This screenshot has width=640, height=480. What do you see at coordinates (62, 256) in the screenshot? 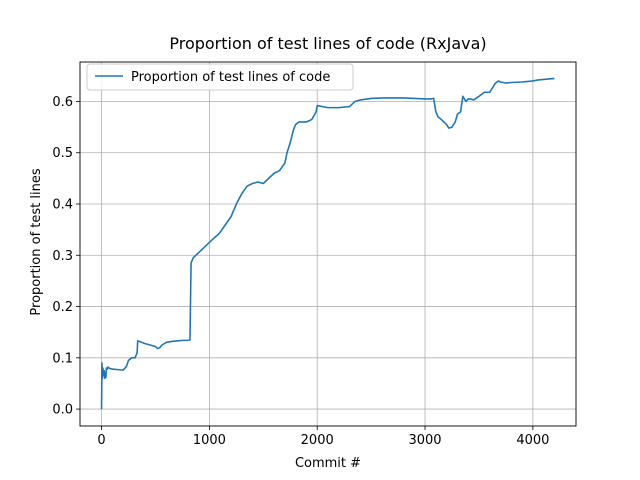
I see `y-tick-label: 0.3` at bounding box center [62, 256].